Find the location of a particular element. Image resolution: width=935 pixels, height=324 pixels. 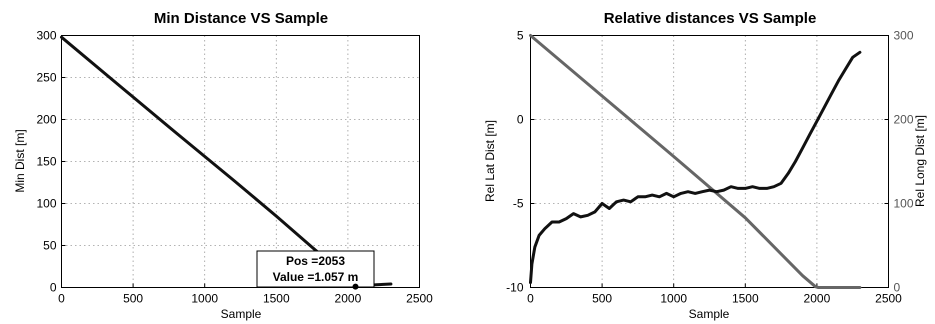

chart1-ytick-label: 0 is located at coordinates (53, 288).